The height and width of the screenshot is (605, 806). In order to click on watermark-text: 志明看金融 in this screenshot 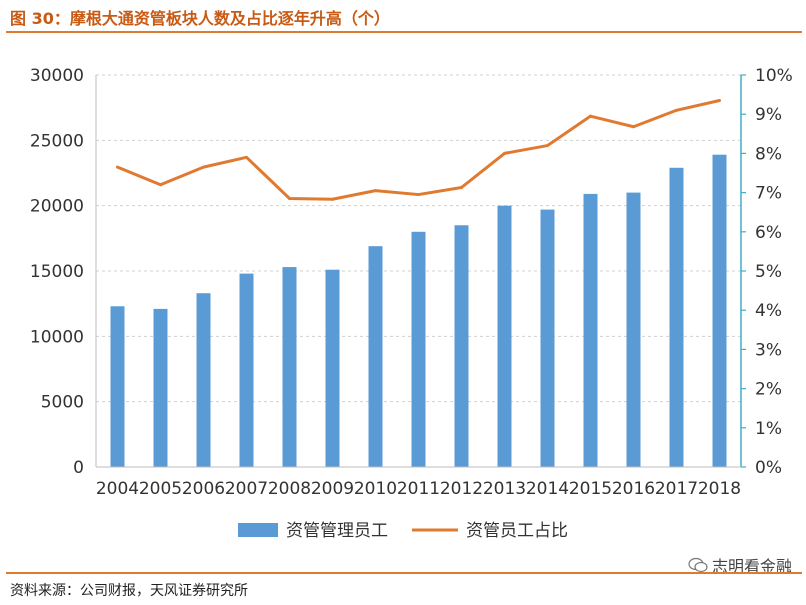, I will do `click(751, 566)`.